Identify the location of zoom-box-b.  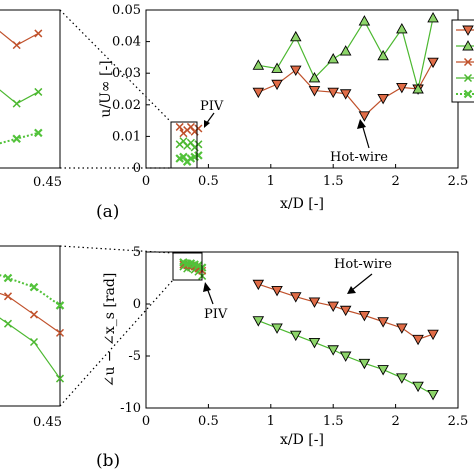
(187, 266).